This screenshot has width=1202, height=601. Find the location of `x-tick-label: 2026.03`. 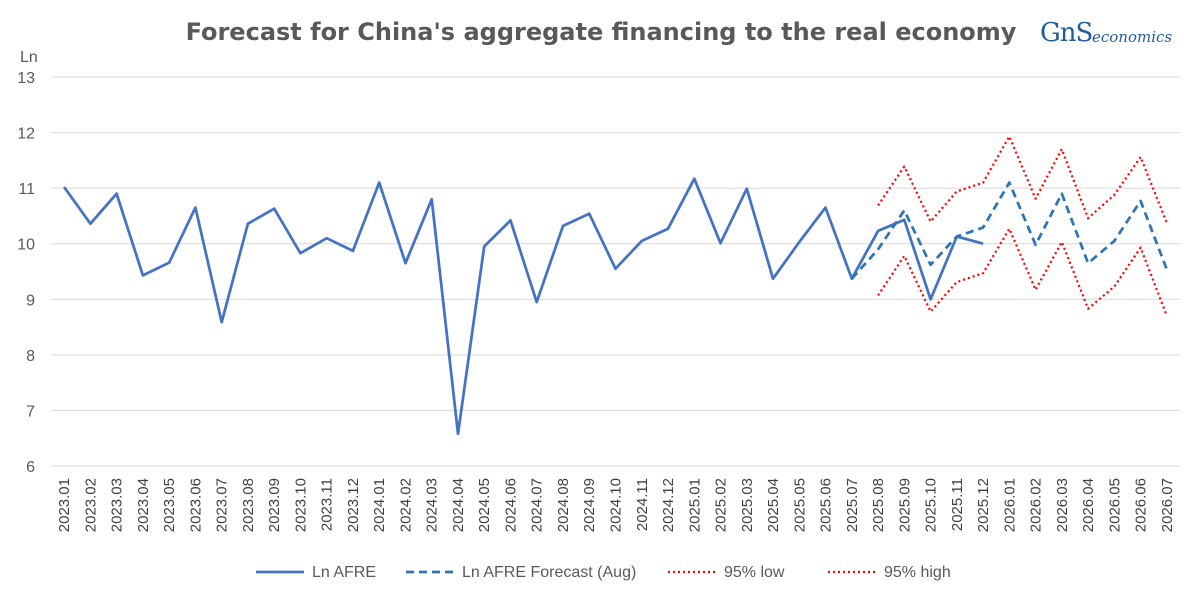

x-tick-label: 2026.03 is located at coordinates (1062, 505).